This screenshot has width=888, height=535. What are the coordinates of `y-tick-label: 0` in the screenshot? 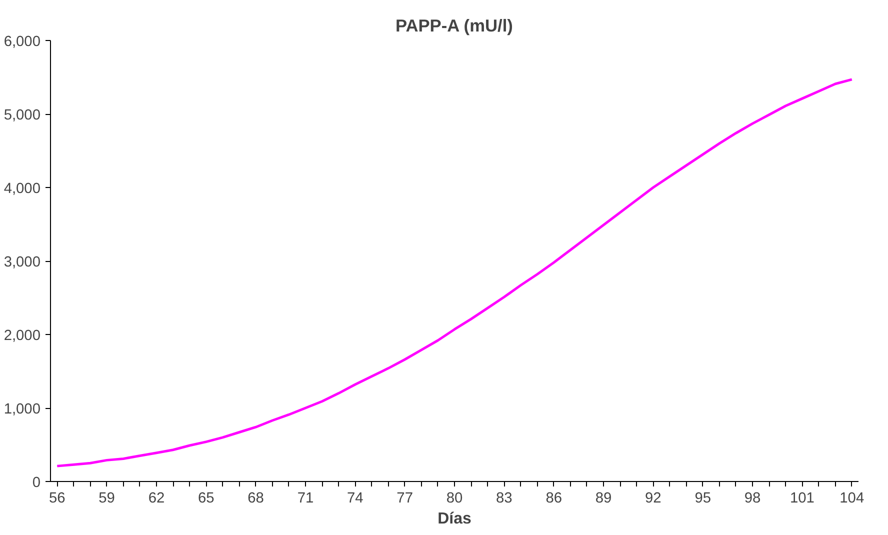 It's located at (36, 483).